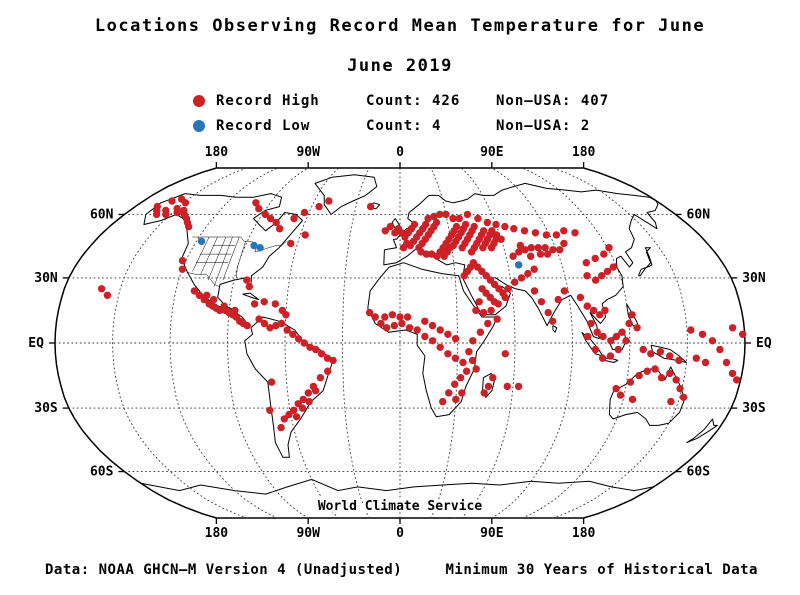 Image resolution: width=800 pixels, height=595 pixels. Describe the element at coordinates (764, 343) in the screenshot. I see `axis-label: EQ` at that location.